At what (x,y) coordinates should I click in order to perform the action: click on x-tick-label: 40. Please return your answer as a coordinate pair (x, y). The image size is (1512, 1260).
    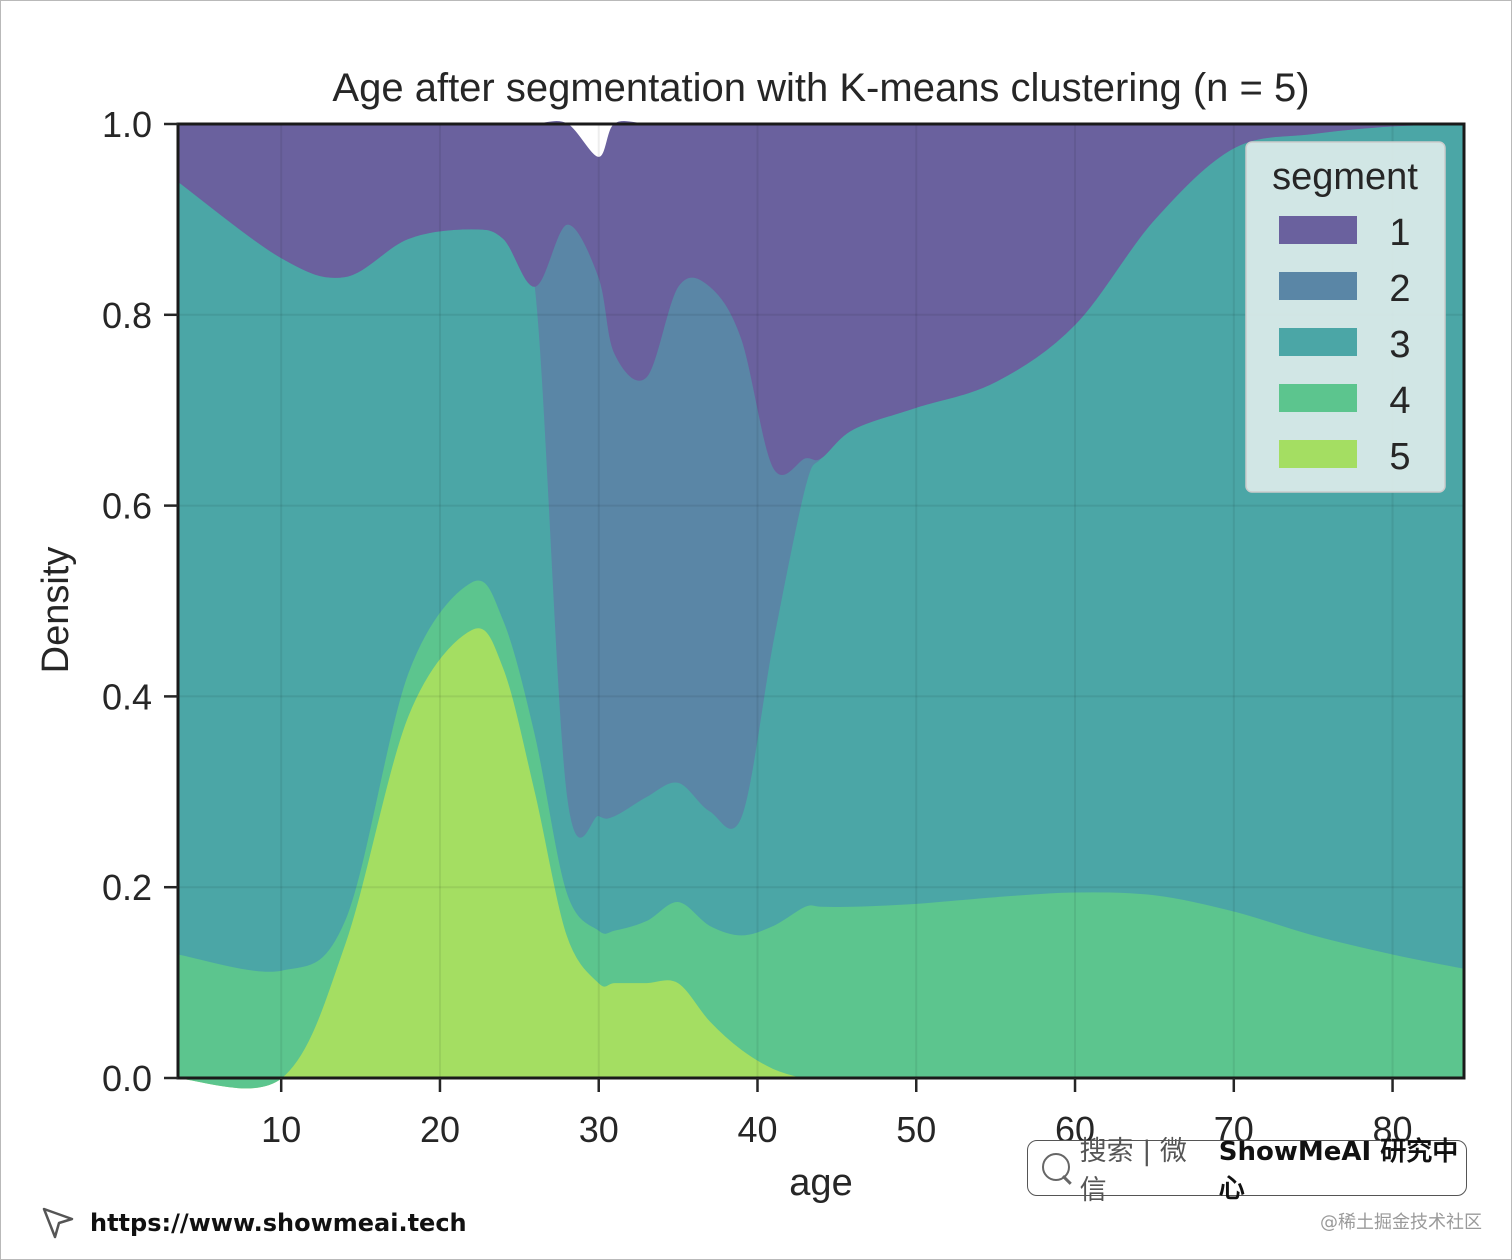
    Looking at the image, I should click on (757, 1129).